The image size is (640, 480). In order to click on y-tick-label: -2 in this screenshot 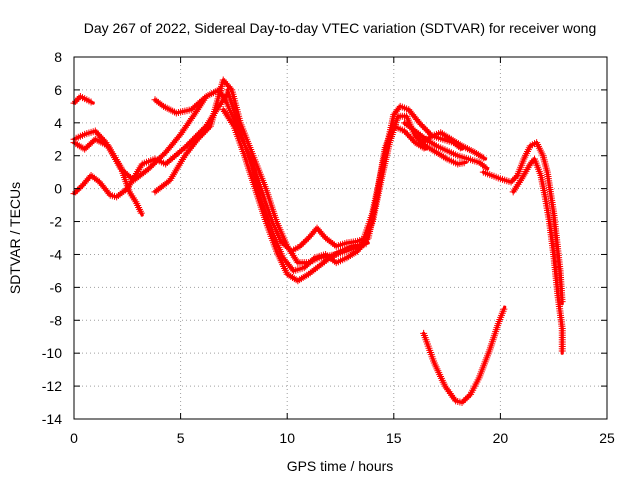, I will do `click(56, 222)`.